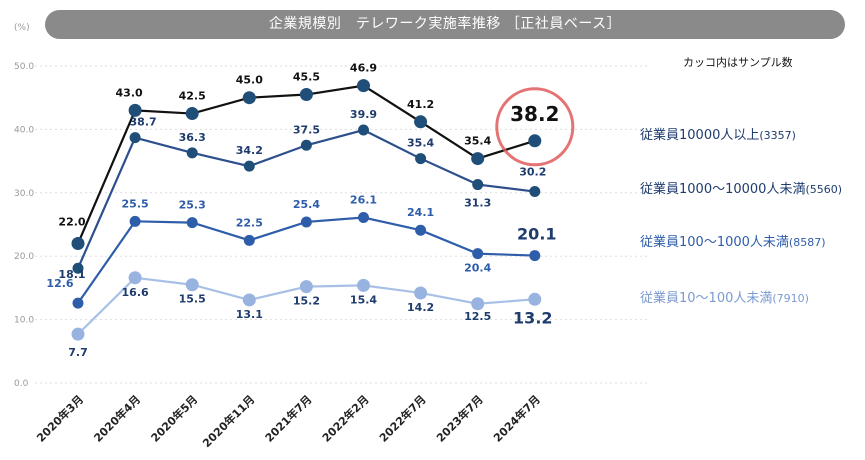 Image resolution: width=865 pixels, height=460 pixels. What do you see at coordinates (249, 80) in the screenshot?
I see `data-label: 45.0` at bounding box center [249, 80].